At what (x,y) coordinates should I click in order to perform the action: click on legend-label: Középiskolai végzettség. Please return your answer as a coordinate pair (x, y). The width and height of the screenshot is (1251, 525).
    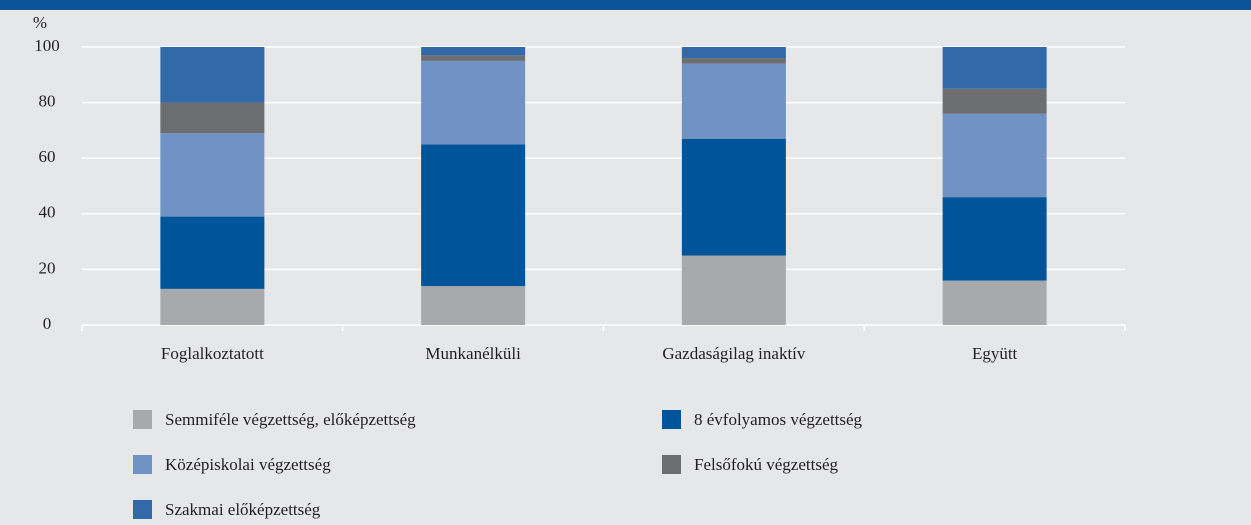
    Looking at the image, I should click on (248, 464).